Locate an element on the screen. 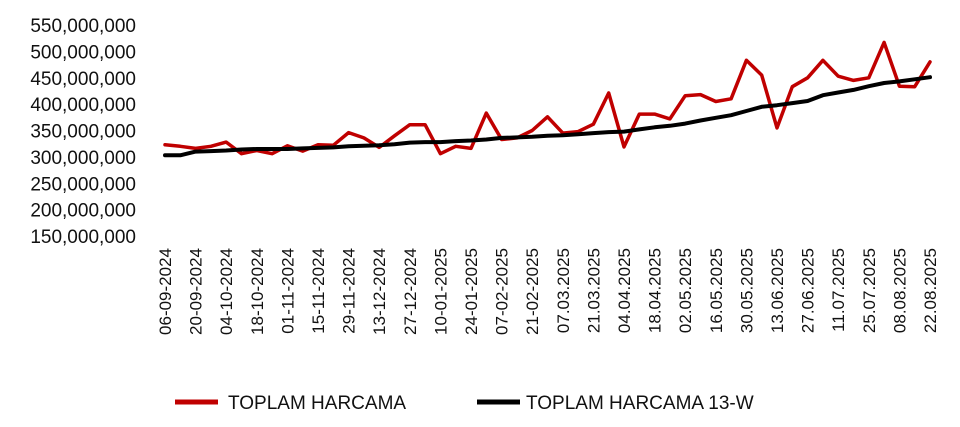 Image resolution: width=960 pixels, height=427 pixels. y-tick-label: 450,000,000 is located at coordinates (83, 79).